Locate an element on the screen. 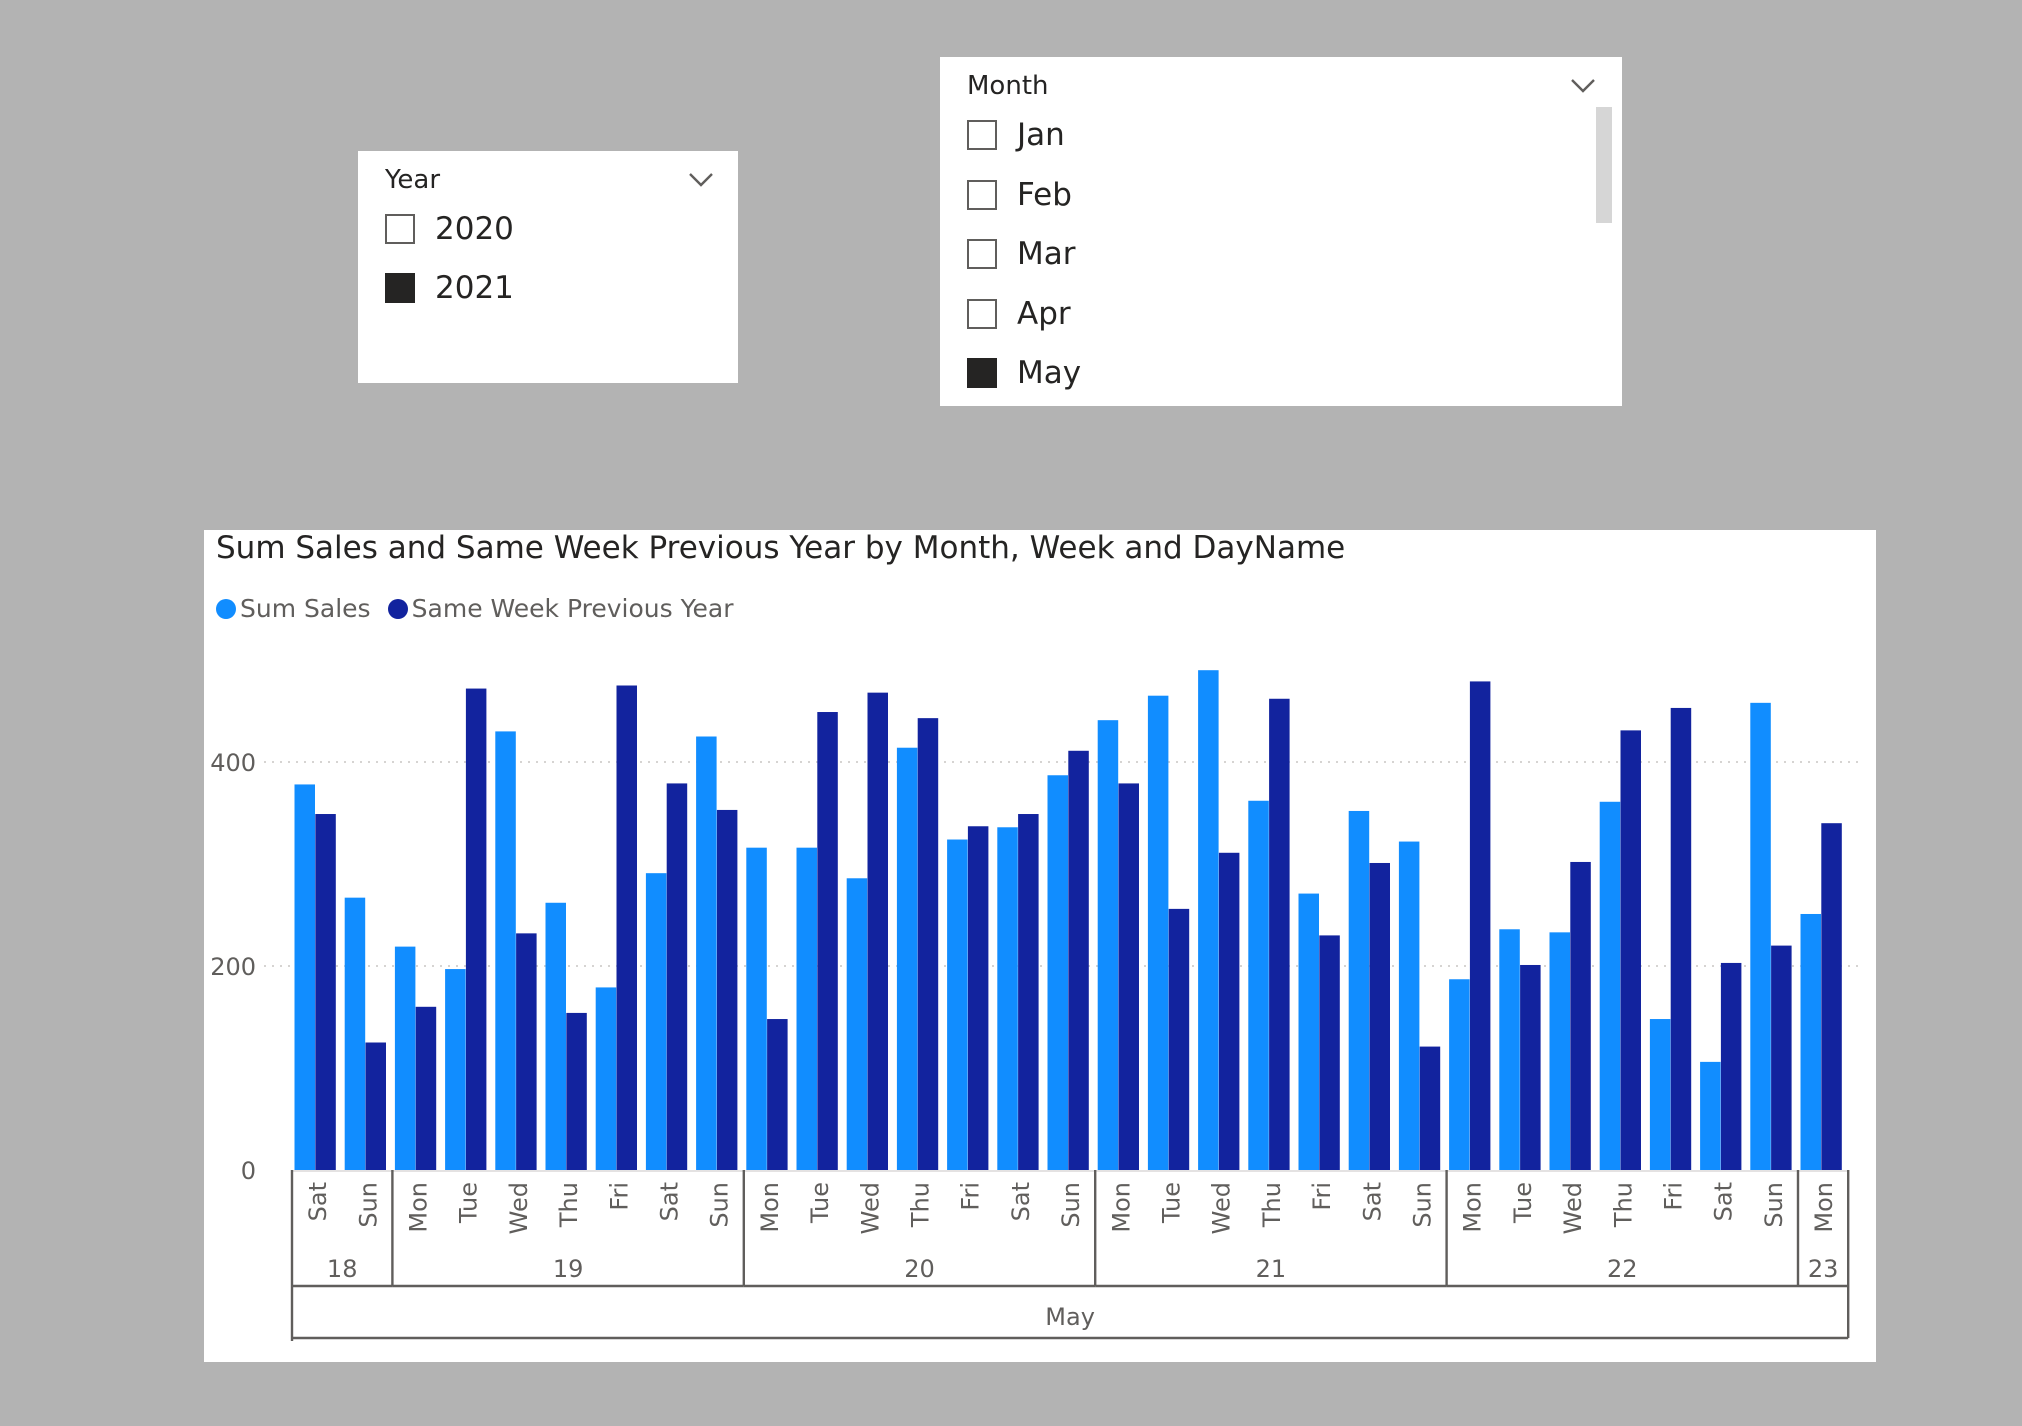 The image size is (2022, 1426). month-item-label: Mar is located at coordinates (1046, 254).